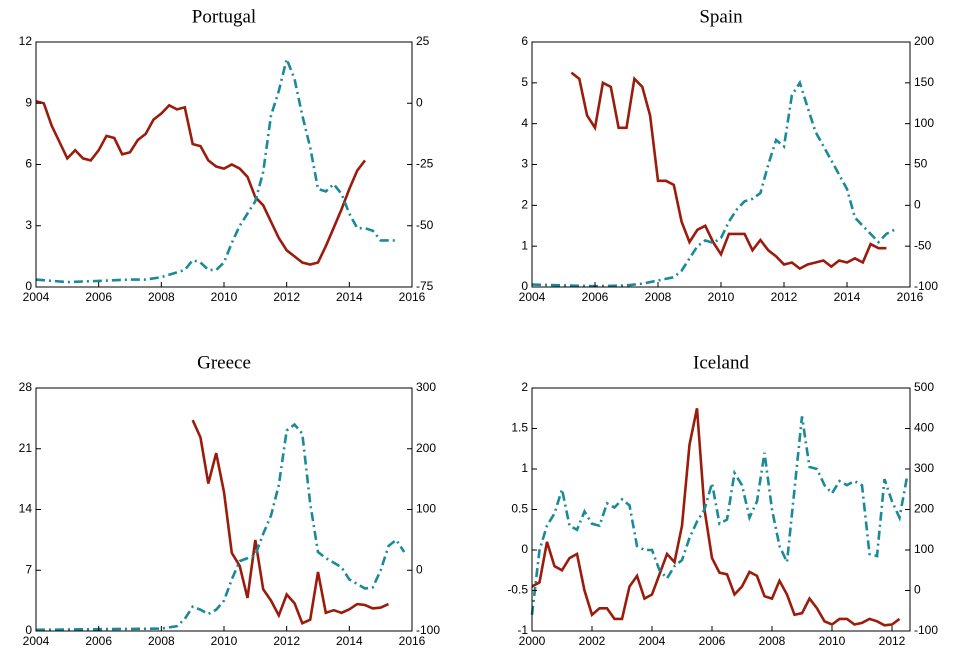 The image size is (956, 658). Describe the element at coordinates (26, 448) in the screenshot. I see `y-tick-label: 21` at that location.